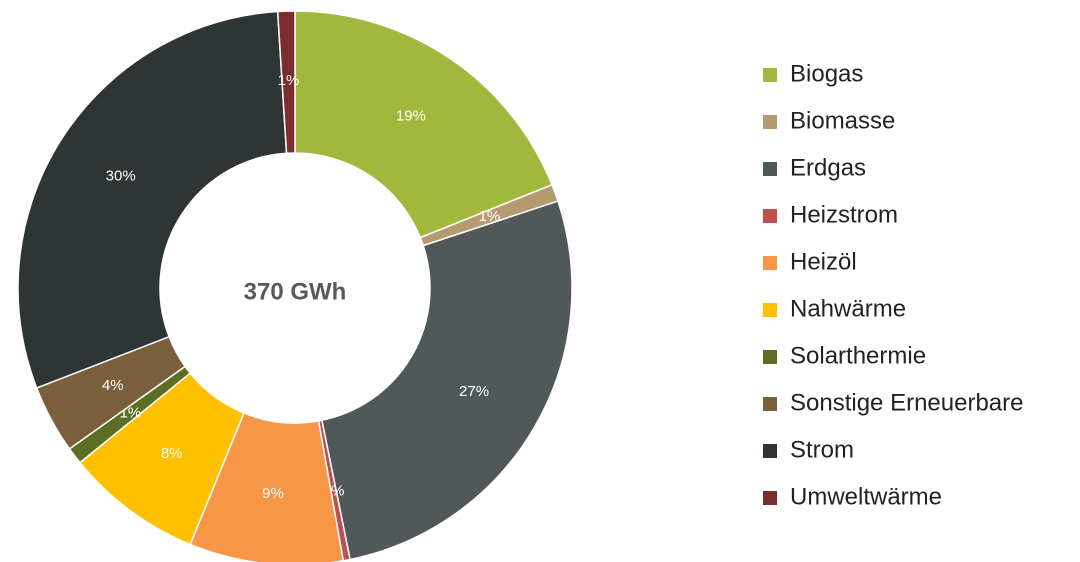 This screenshot has height=562, width=1080. I want to click on slice-label: 4%, so click(113, 385).